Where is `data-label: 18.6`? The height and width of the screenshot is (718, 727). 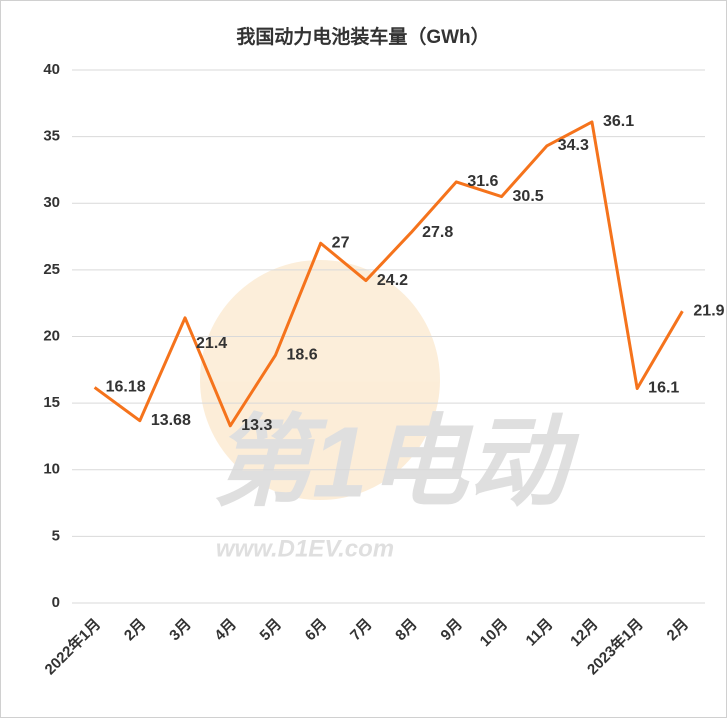 data-label: 18.6 is located at coordinates (301, 354).